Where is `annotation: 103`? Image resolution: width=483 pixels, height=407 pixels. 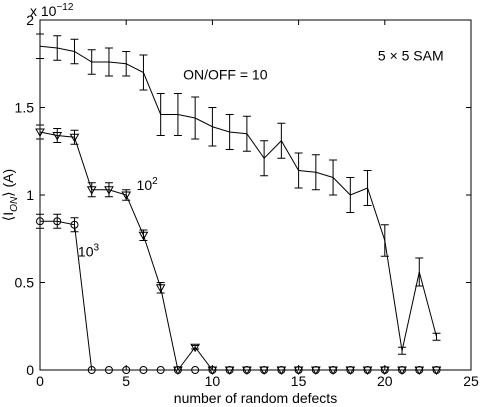 annotation: 103 is located at coordinates (89, 250).